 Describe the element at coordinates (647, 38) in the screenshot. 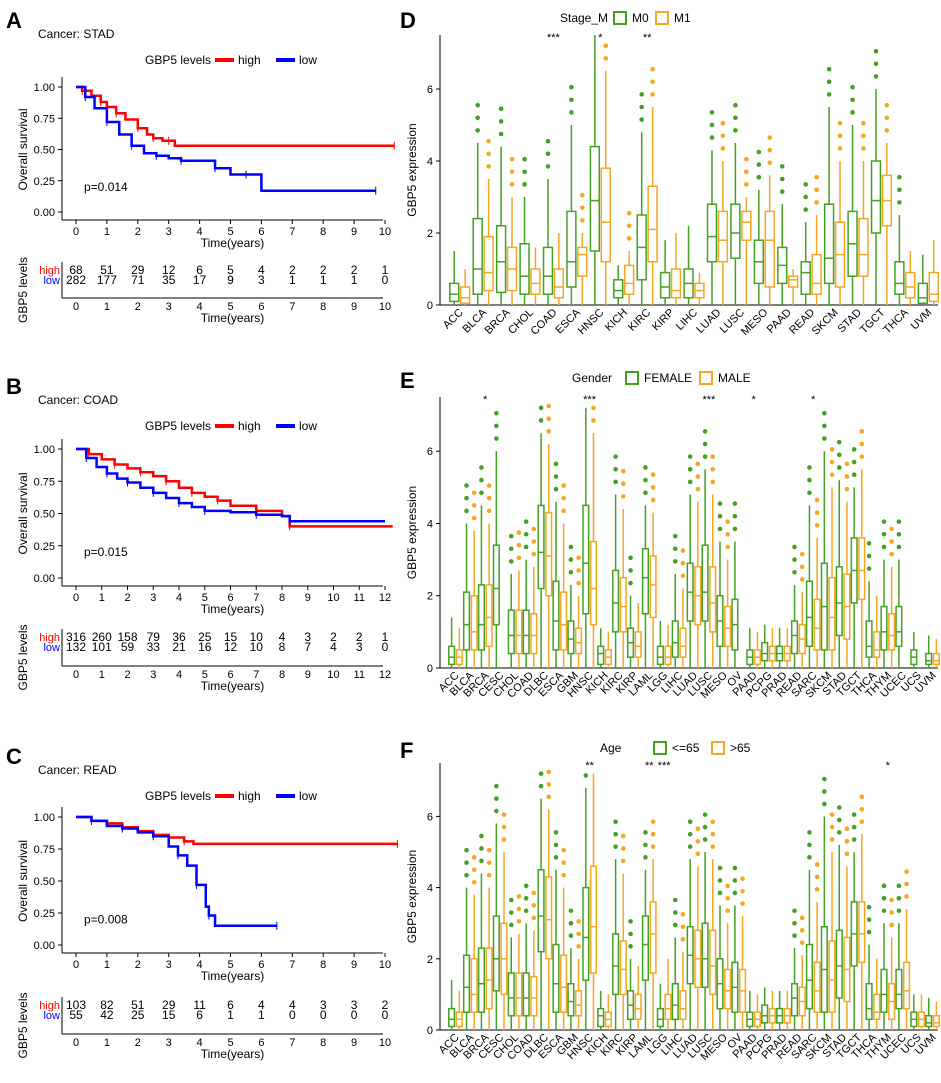

I see `significance-mark: **` at that location.